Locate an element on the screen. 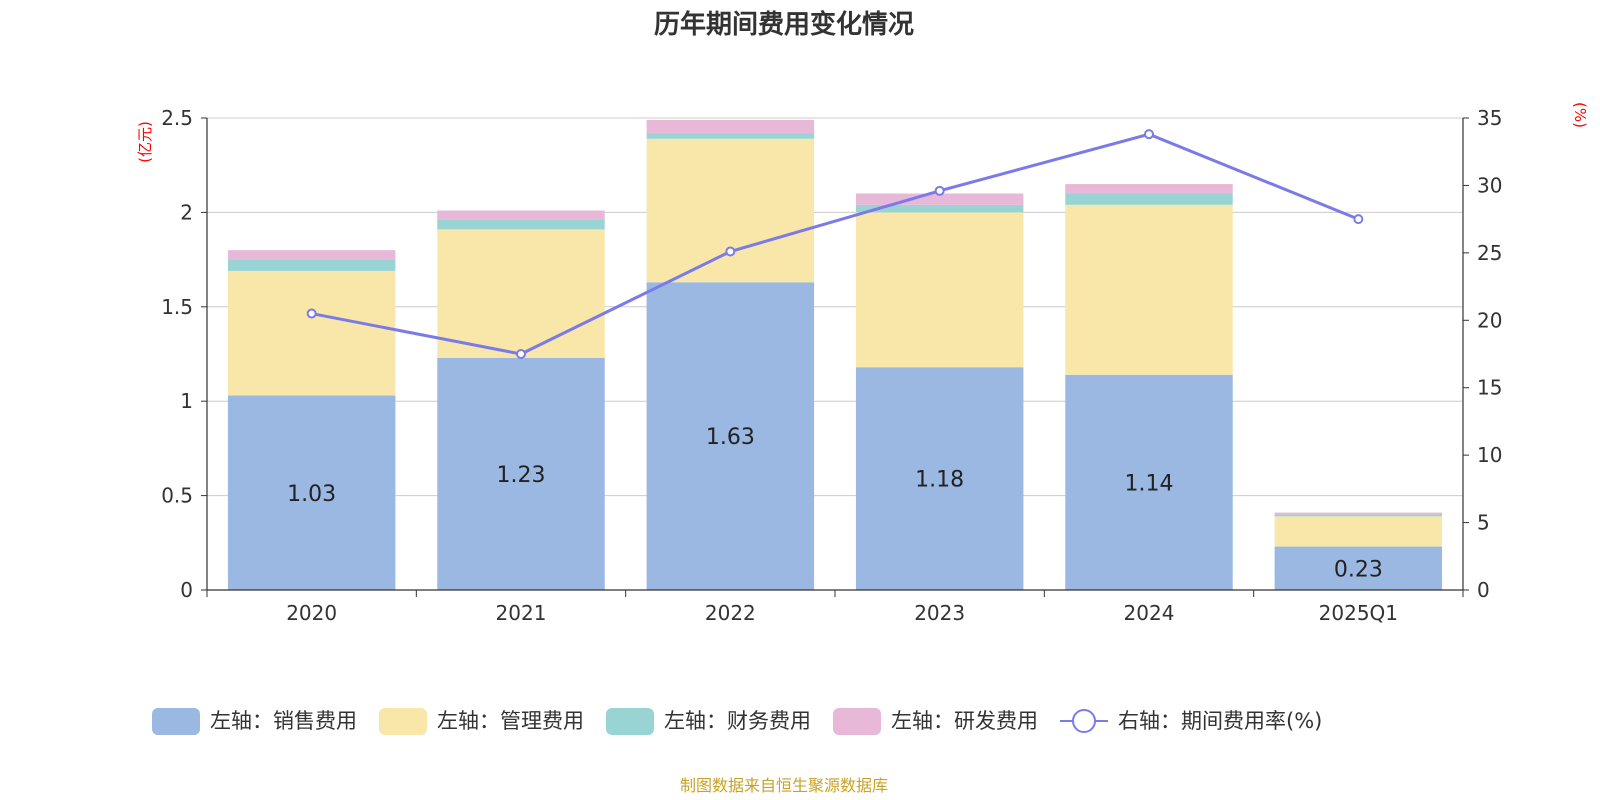 The image size is (1600, 800). chart-title: 历年期间费用变化情况 is located at coordinates (784, 24).